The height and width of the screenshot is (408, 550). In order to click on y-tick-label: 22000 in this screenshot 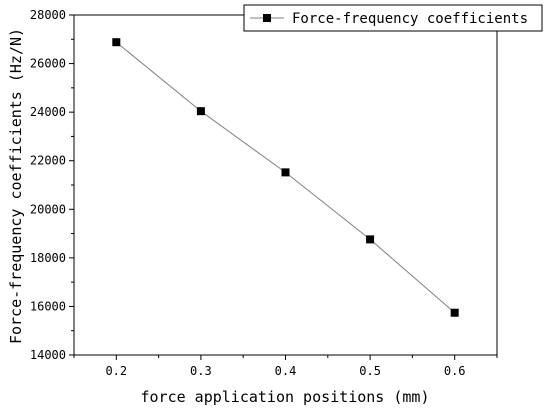, I will do `click(48, 161)`.